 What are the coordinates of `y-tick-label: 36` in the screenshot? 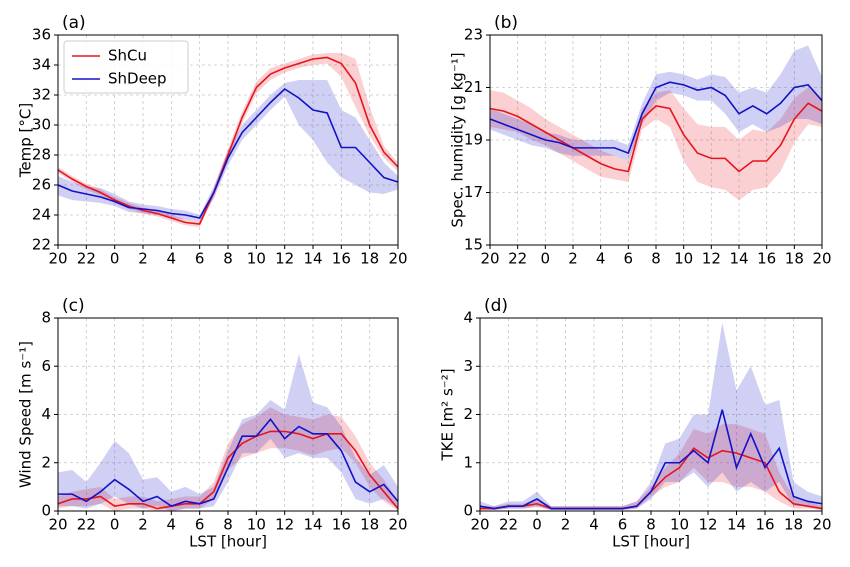 It's located at (41, 35).